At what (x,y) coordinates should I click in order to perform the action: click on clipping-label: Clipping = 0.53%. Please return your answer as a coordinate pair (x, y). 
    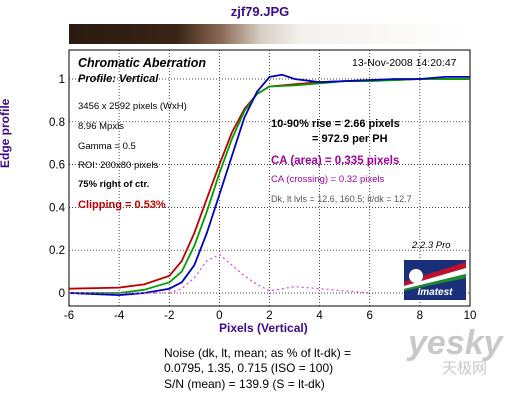
    Looking at the image, I should click on (122, 205).